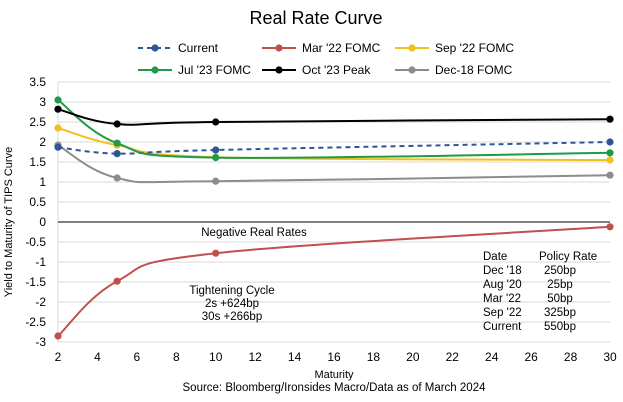  I want to click on y-tick-label: 2.5, so click(37, 122).